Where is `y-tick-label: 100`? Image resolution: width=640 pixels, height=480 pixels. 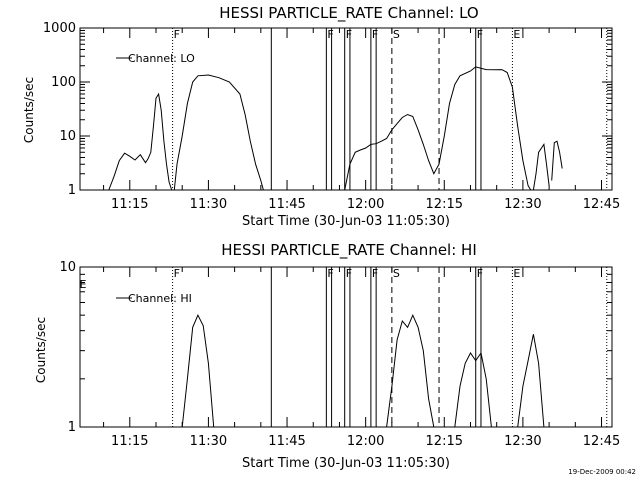
y-tick-label: 100 is located at coordinates (63, 82).